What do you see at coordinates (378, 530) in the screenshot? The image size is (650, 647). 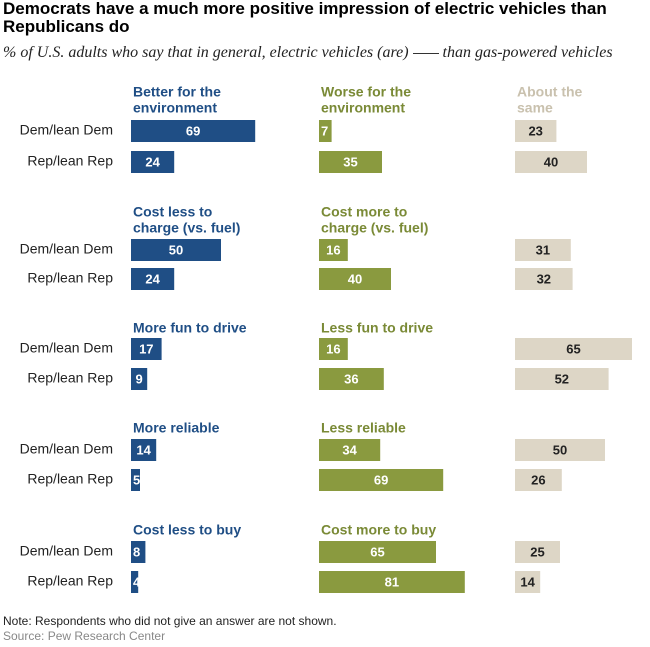 I see `column-label-negative: Cost more to buy` at bounding box center [378, 530].